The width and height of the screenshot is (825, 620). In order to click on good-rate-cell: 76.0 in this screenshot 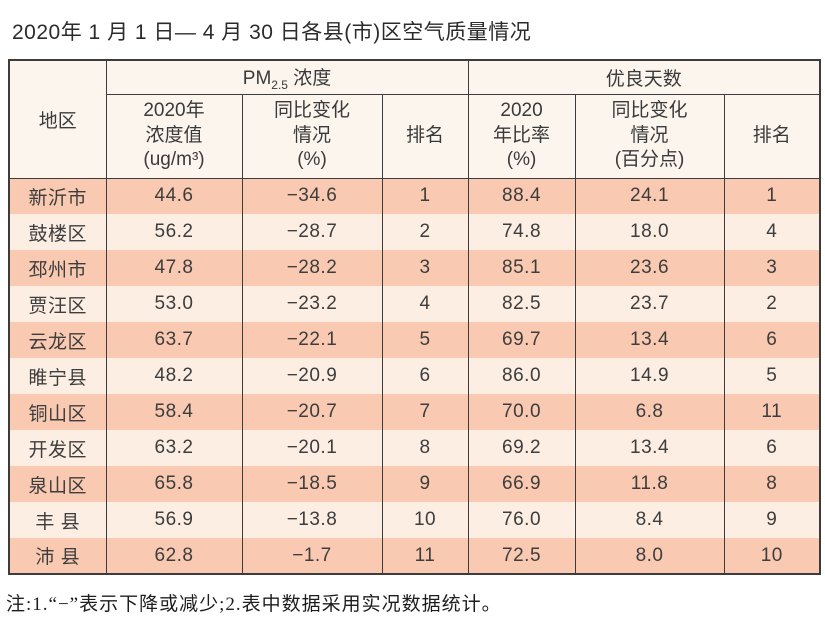, I will do `click(521, 520)`.